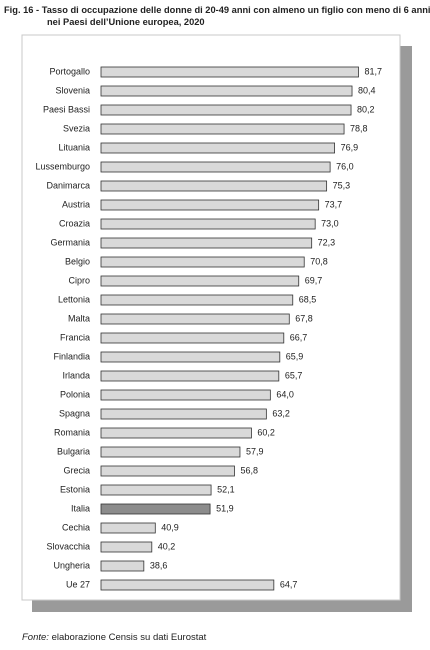 This screenshot has width=430, height=650. I want to click on value-label: 68,5, so click(308, 299).